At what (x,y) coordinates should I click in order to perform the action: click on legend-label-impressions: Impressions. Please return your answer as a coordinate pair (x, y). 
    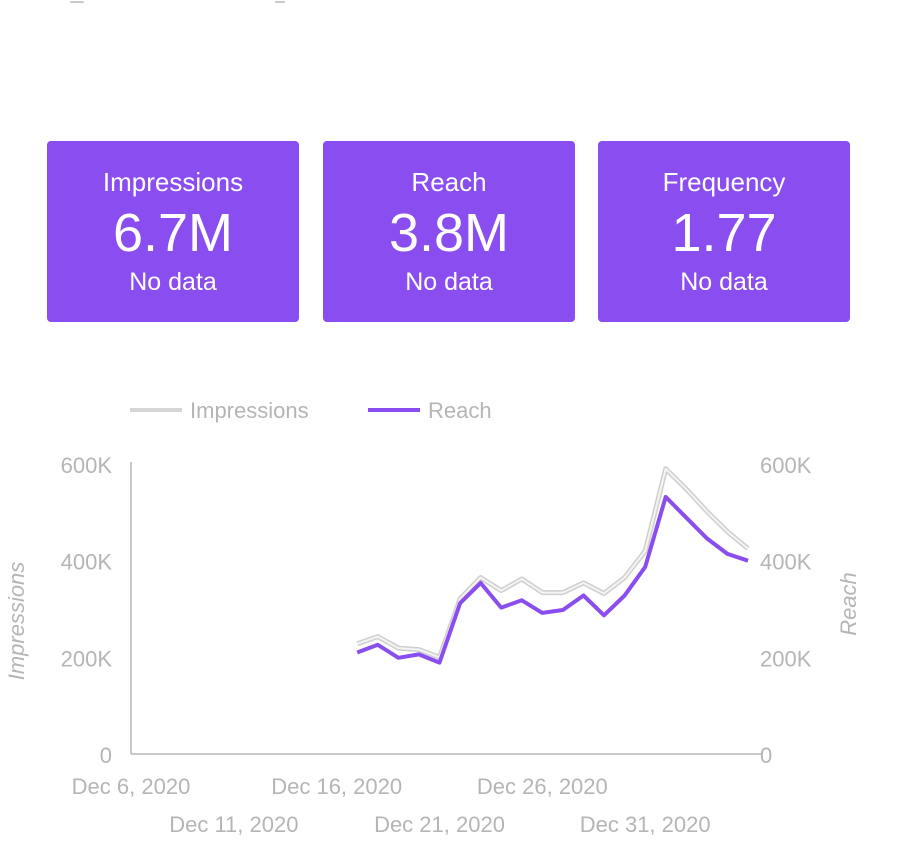
    Looking at the image, I should click on (249, 410).